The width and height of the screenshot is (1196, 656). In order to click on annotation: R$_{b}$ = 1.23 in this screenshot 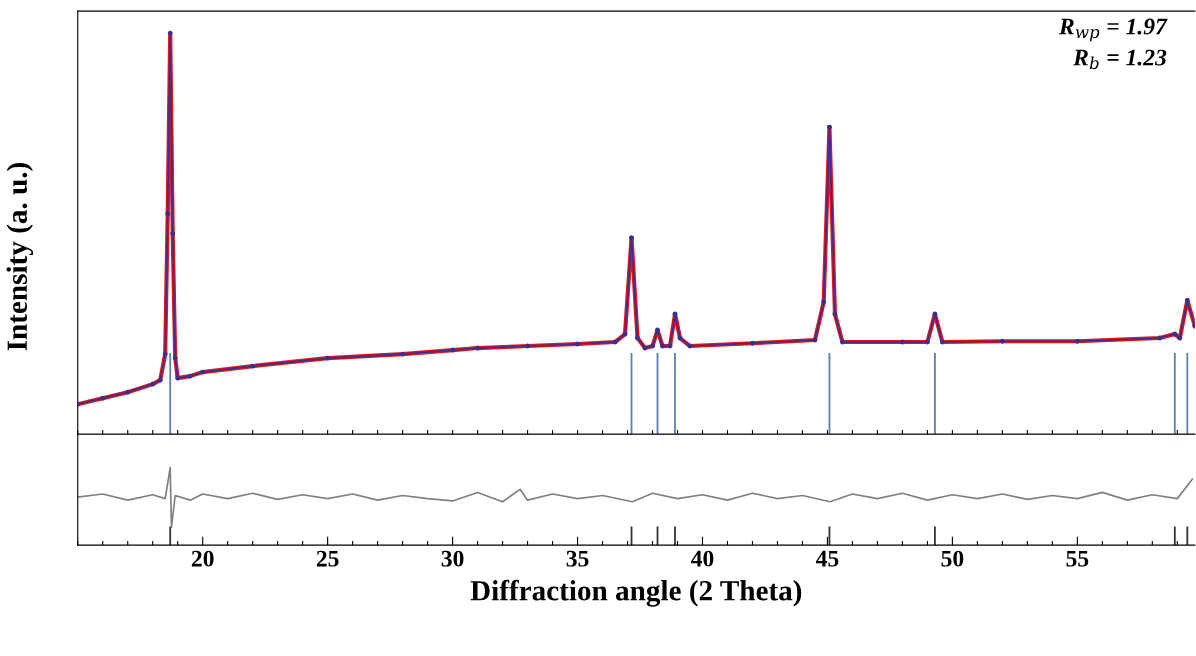, I will do `click(1120, 59)`.